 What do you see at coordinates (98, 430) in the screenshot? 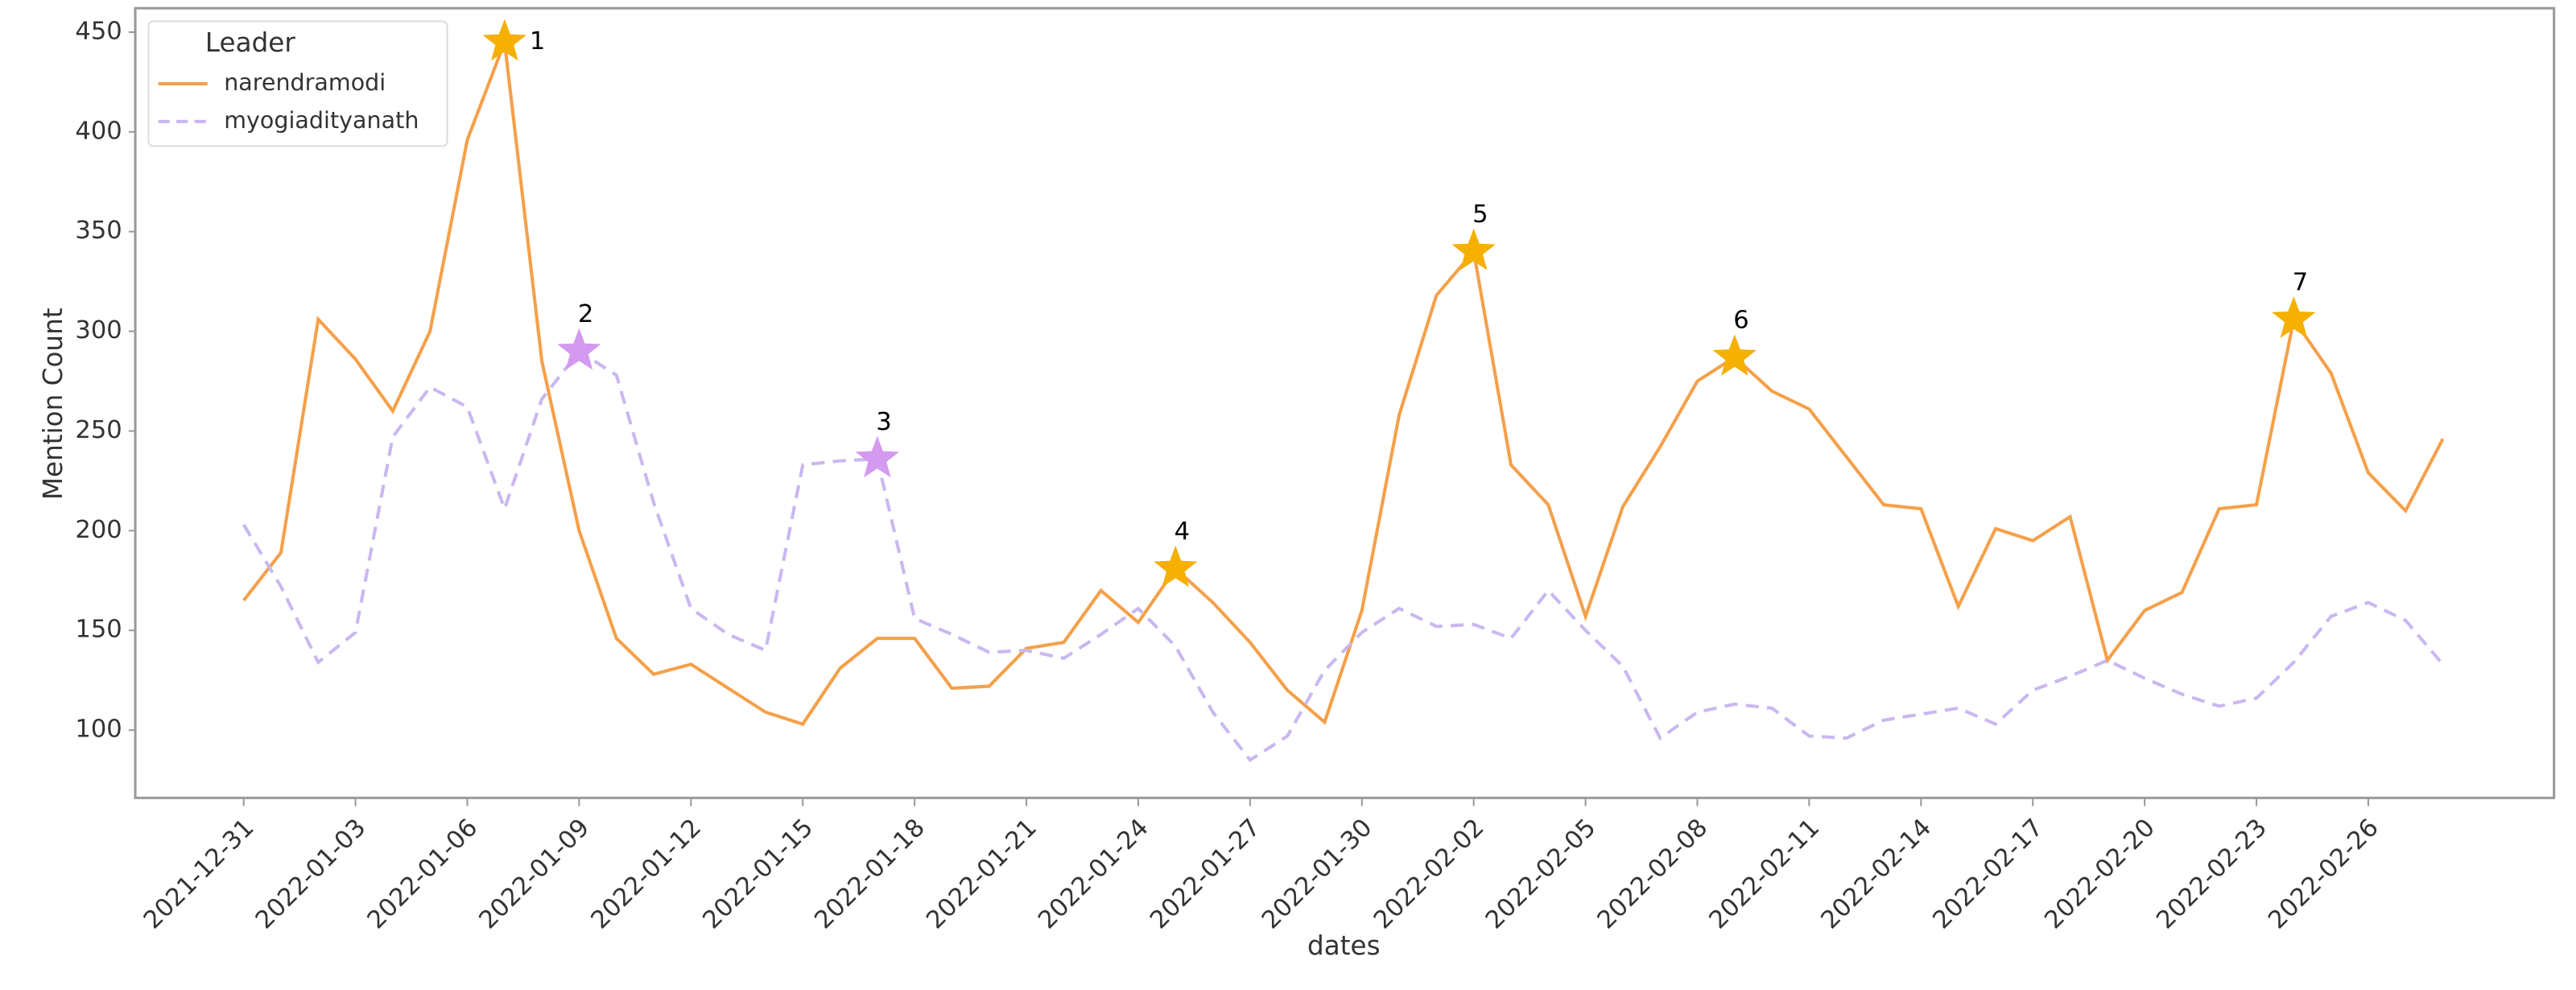
I see `y-tick-label: 250` at bounding box center [98, 430].